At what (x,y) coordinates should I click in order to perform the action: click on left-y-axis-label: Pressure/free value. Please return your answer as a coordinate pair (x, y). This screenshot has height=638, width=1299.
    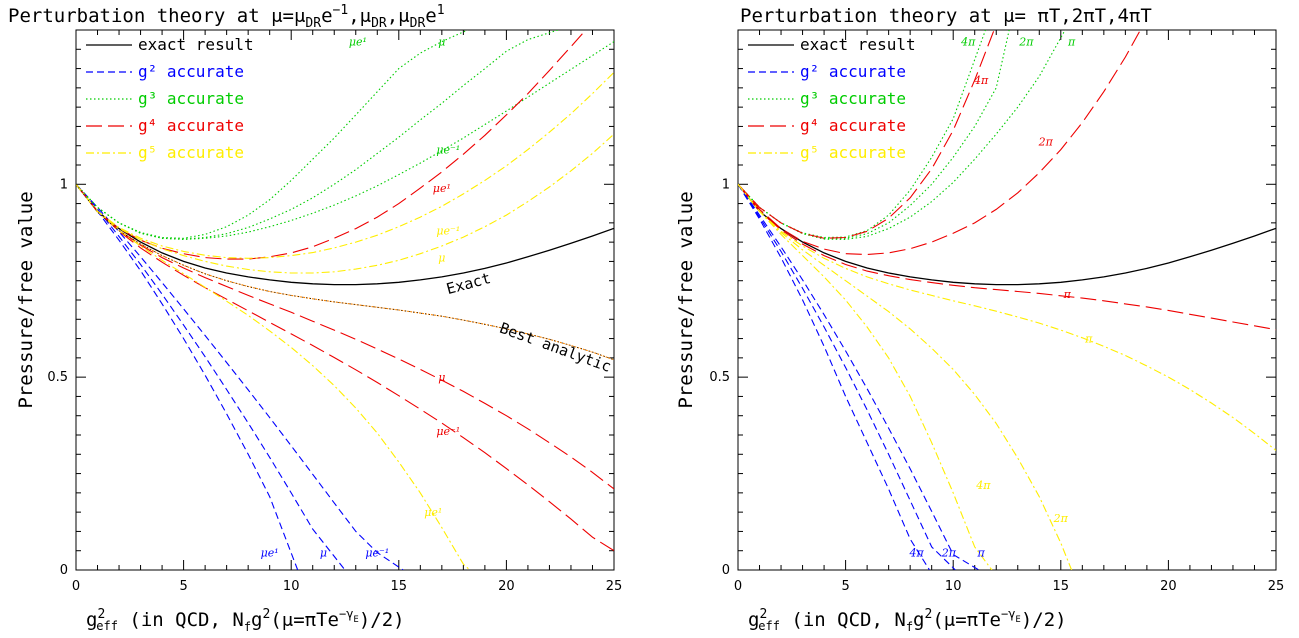
    Looking at the image, I should click on (26, 299).